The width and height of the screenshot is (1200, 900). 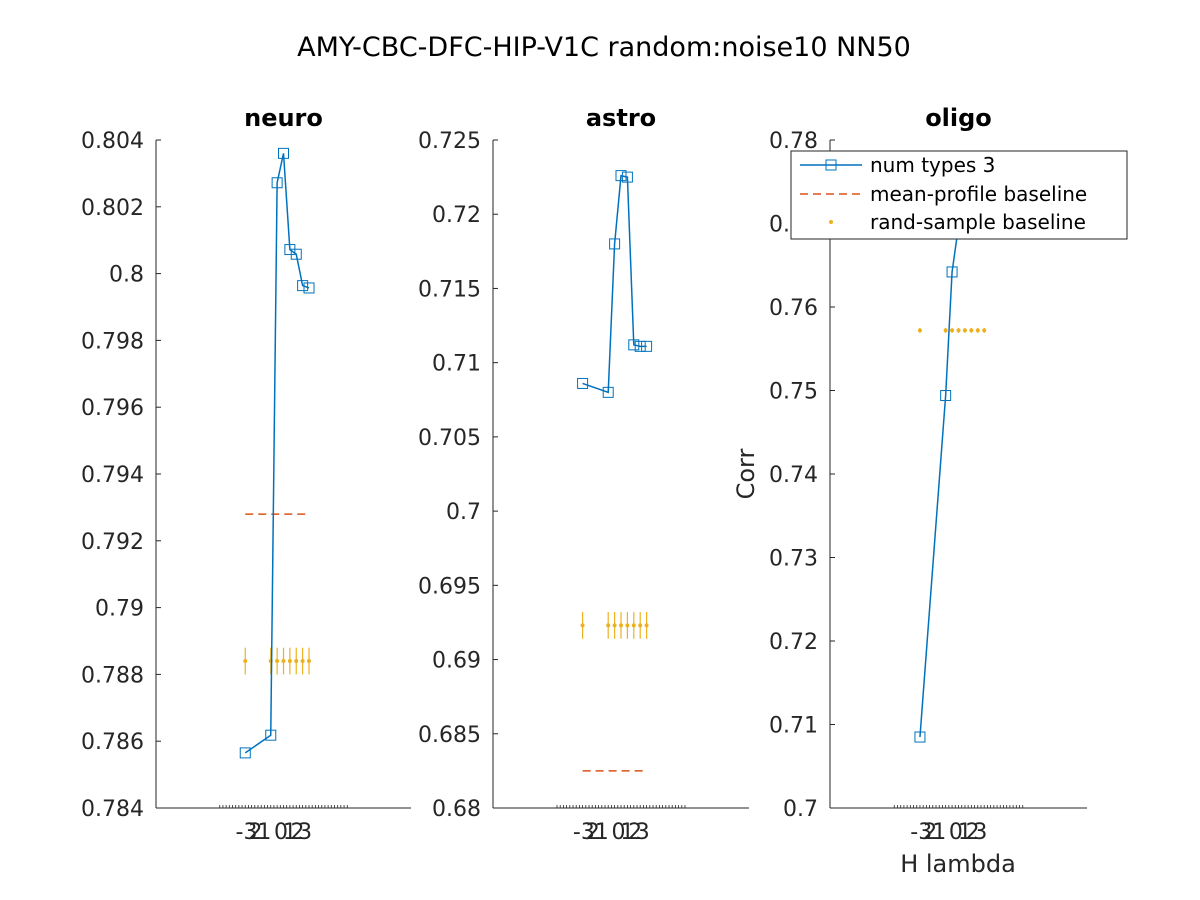 I want to click on panel-title: neuro, so click(x=283, y=118).